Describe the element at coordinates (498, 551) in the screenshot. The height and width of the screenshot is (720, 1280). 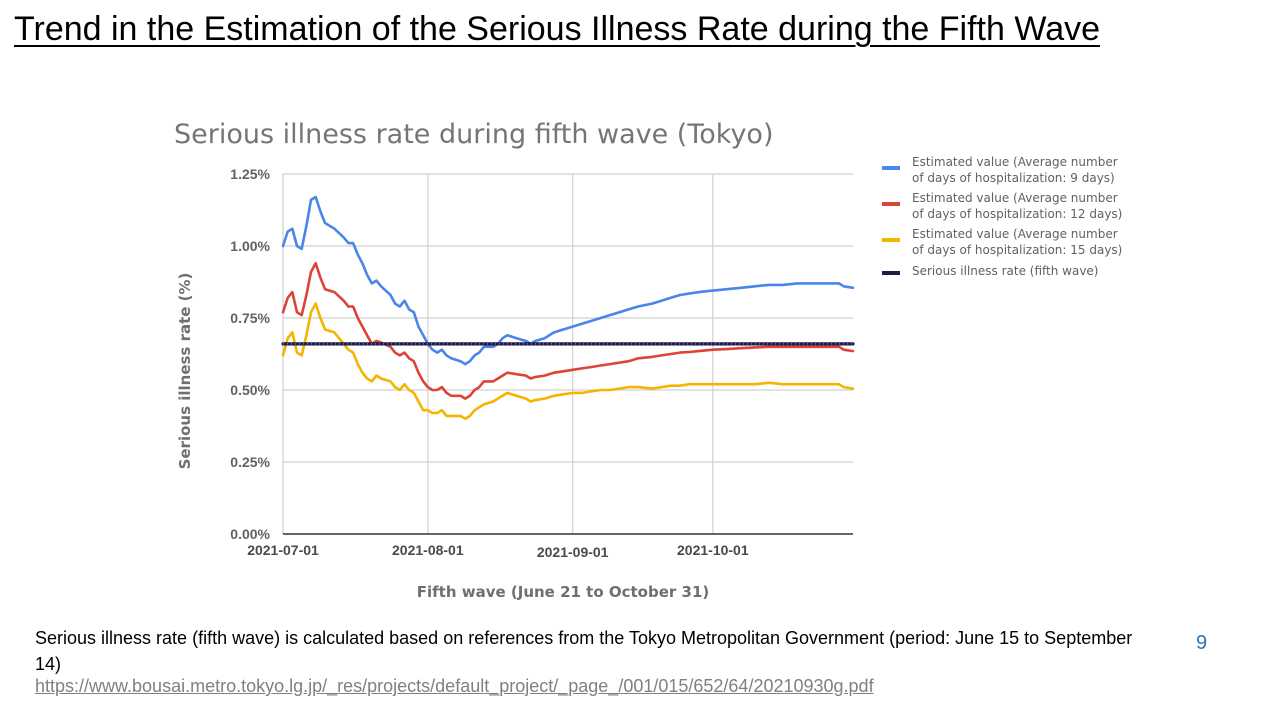
I see `x-tick-labels: 2021-07-01 2021-08-01 2021-09-01 2021-10-01` at that location.